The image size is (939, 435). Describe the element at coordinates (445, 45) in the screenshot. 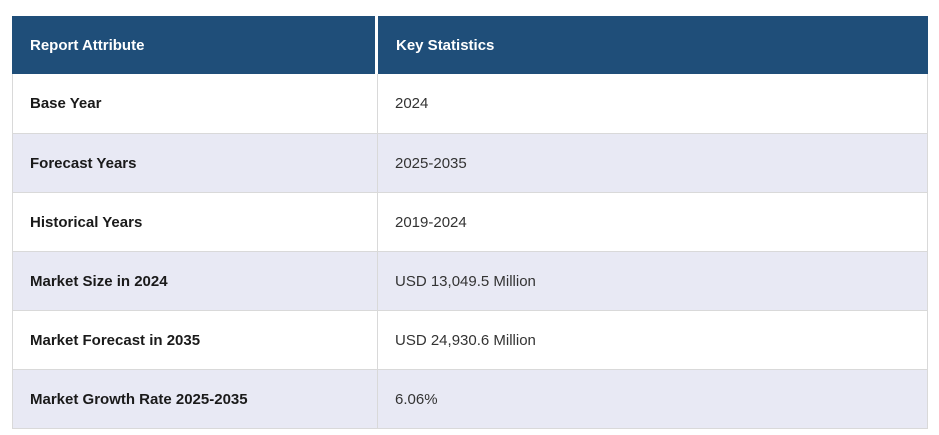

I see `column-header-key-statistics: Key Statistics` at that location.